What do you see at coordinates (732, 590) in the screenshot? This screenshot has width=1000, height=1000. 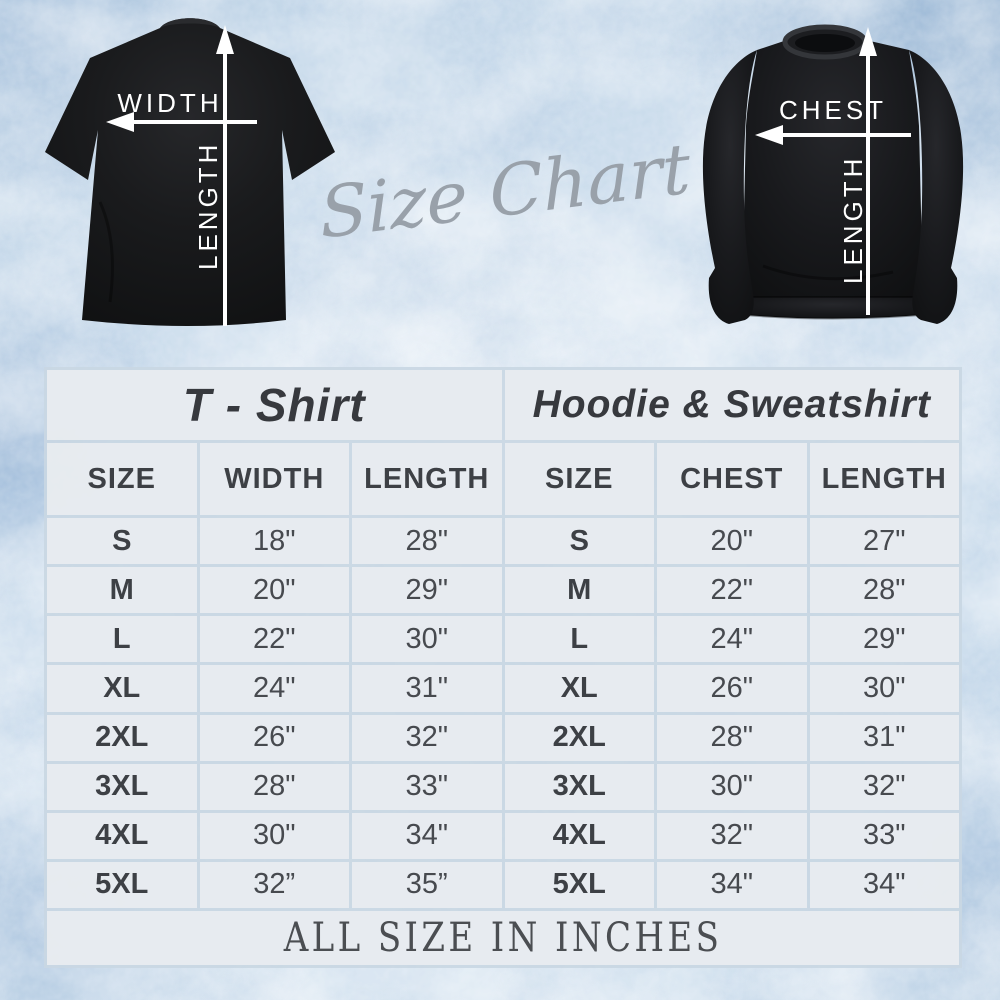 I see `cell-hoodie-row1-col1: 22"` at bounding box center [732, 590].